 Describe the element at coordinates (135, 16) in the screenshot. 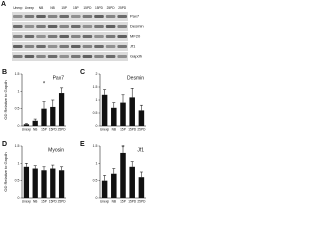

I see `row-label: Pax7` at that location.